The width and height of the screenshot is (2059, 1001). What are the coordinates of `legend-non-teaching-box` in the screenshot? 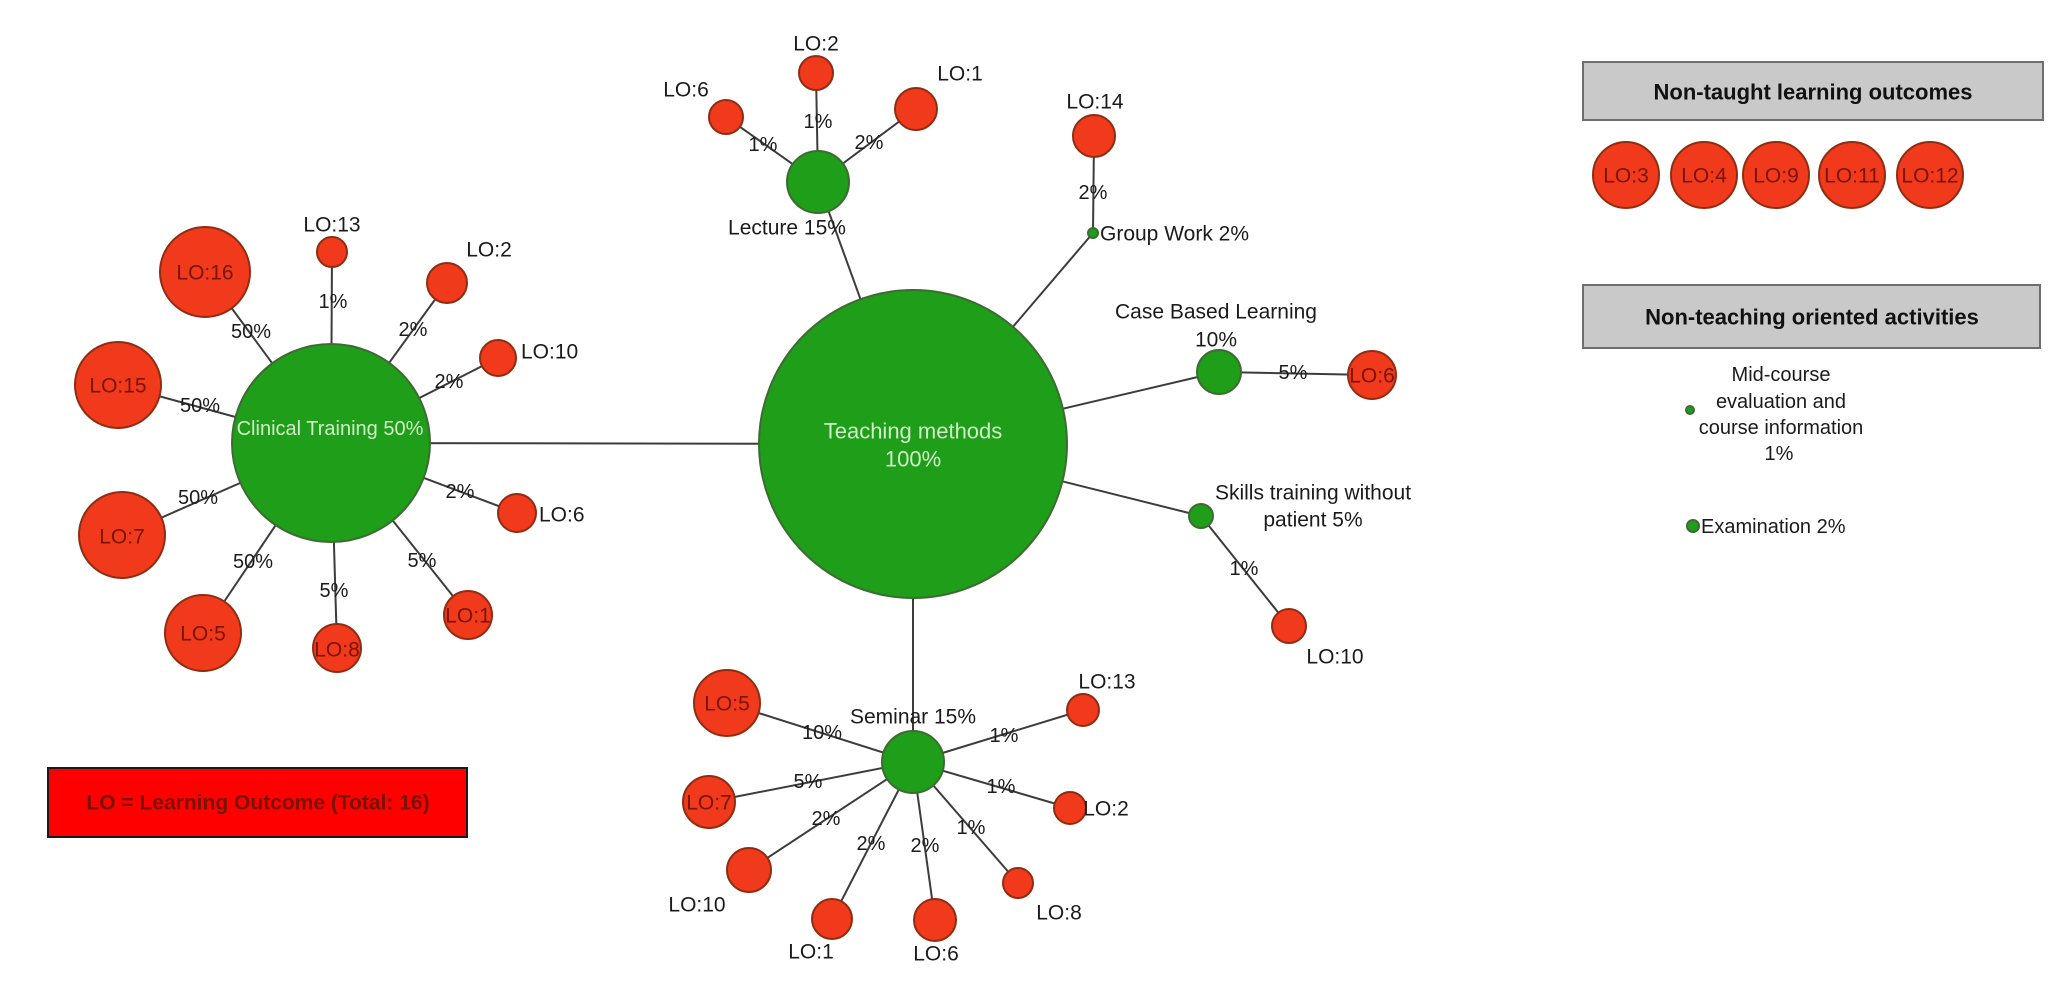 It's located at (1811, 316).